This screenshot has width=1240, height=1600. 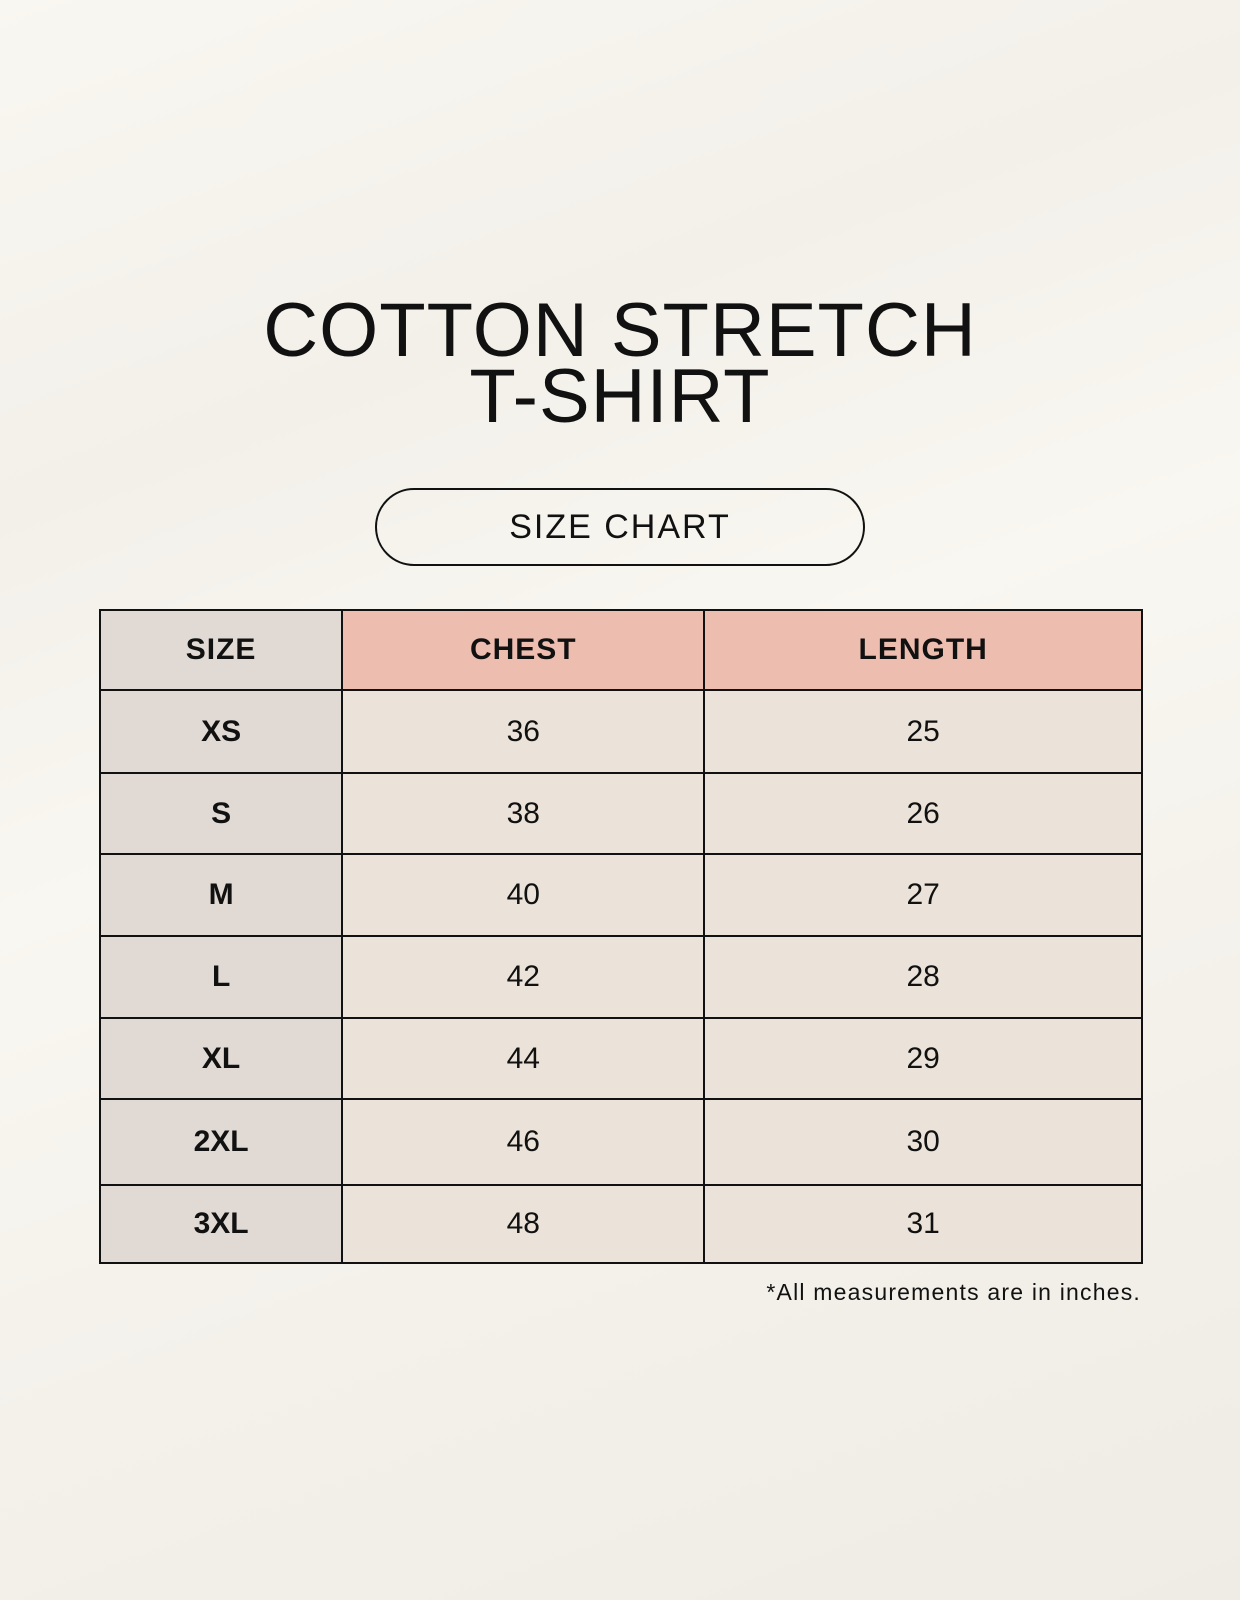 What do you see at coordinates (221, 650) in the screenshot?
I see `header-size: SIZE` at bounding box center [221, 650].